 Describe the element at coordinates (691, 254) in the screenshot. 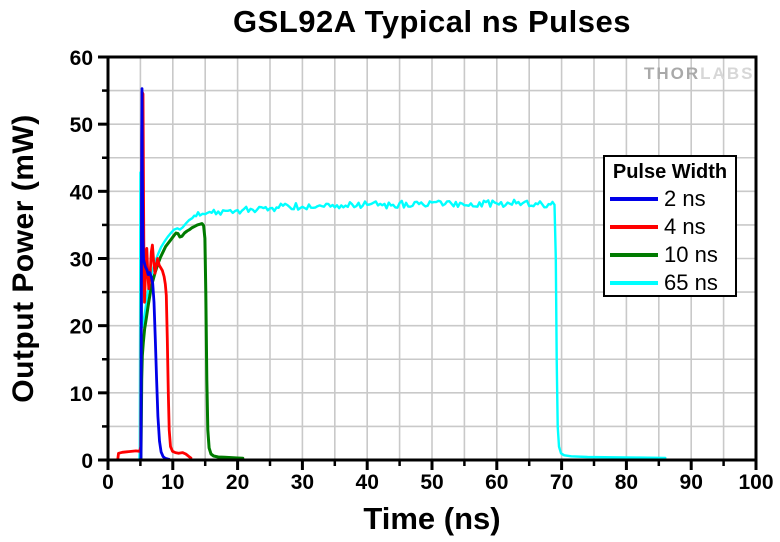

I see `legend-label: 10 ns` at that location.